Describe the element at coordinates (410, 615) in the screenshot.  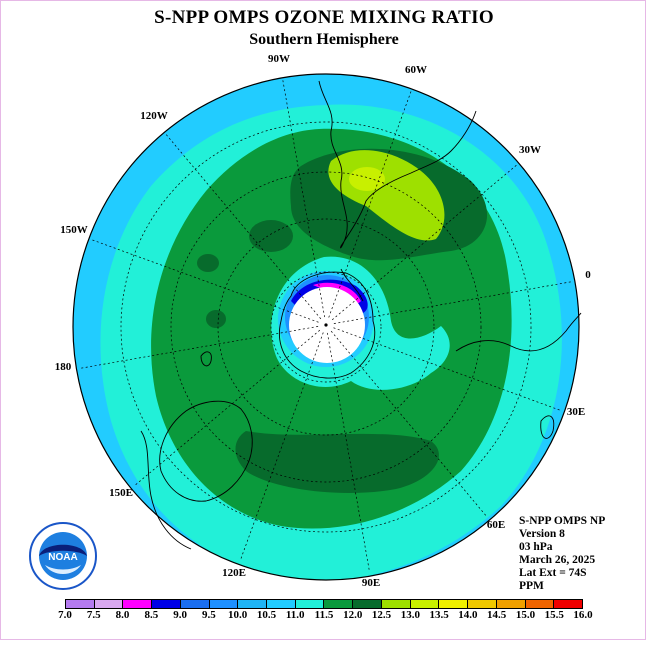
I see `colorbar-tick-label: 13.0` at that location.